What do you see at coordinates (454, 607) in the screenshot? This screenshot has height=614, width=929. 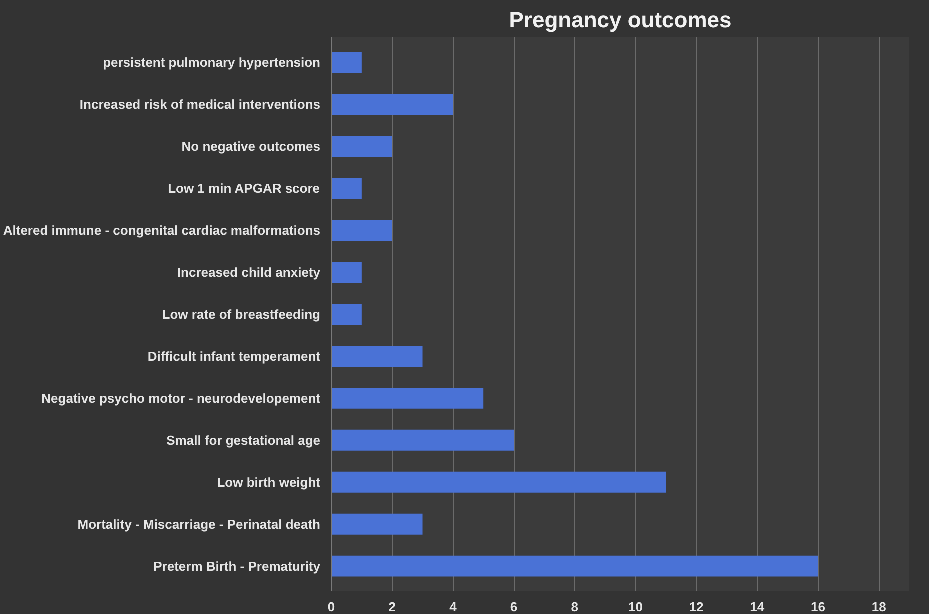 I see `x-tick-label: 4` at bounding box center [454, 607].